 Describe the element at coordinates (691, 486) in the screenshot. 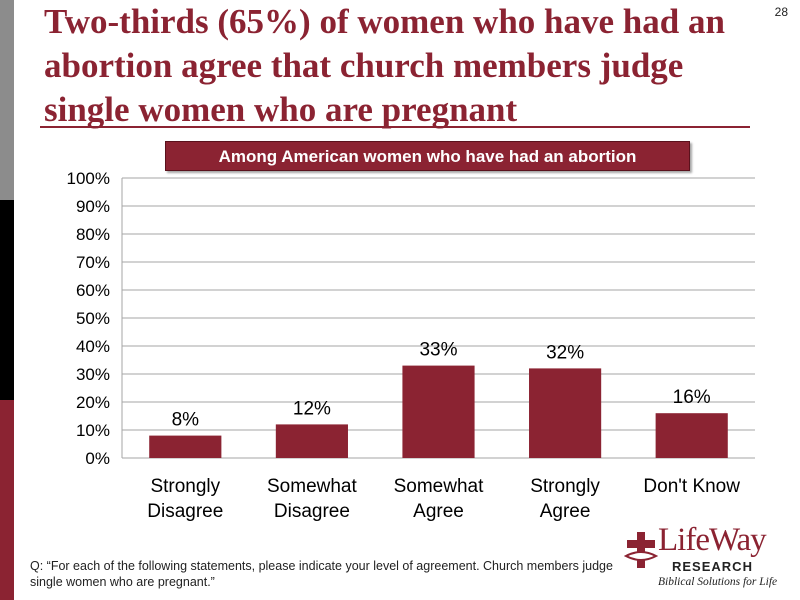

I see `x-tick-label: Don't Know` at that location.